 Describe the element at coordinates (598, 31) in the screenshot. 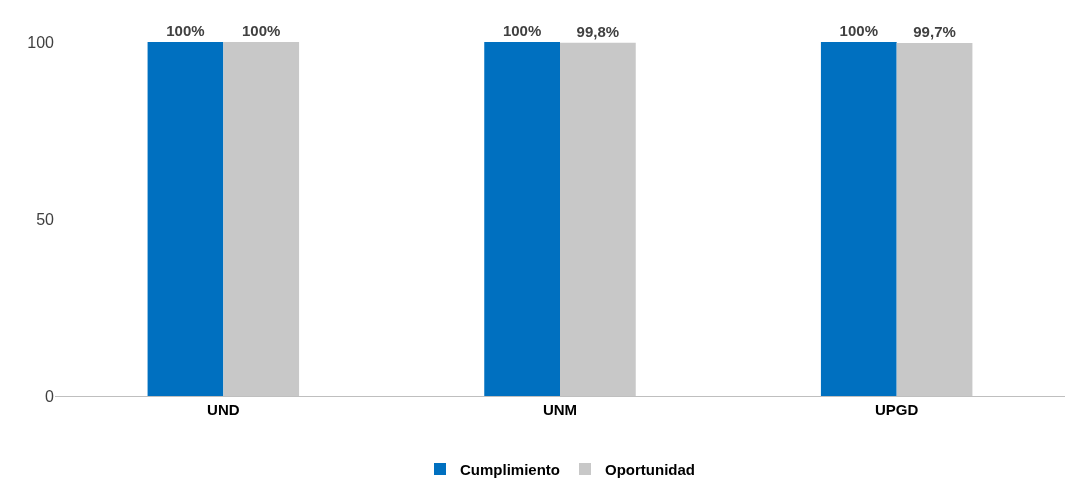

I see `data-label: 99,8%` at that location.